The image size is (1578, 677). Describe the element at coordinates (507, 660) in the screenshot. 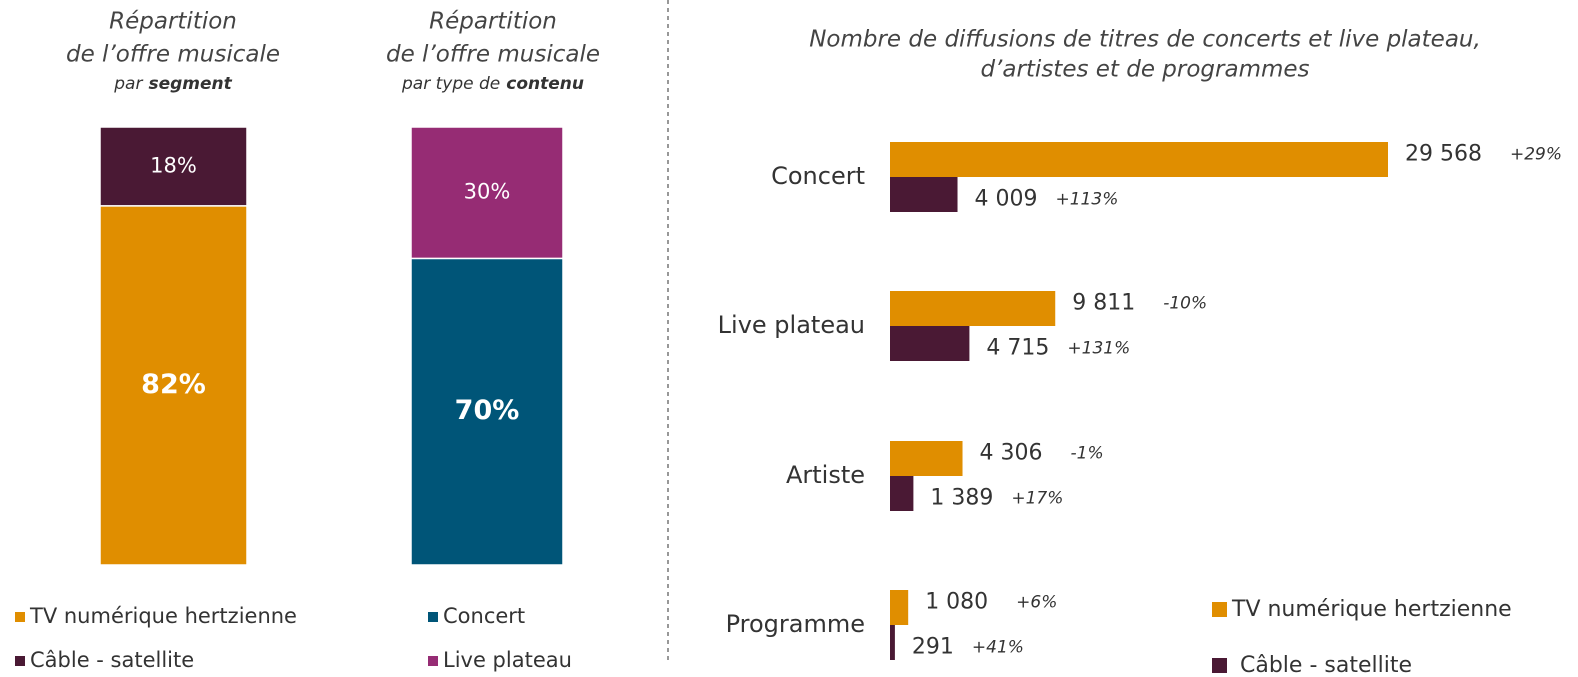

I see `legend-label: Live plateau` at that location.